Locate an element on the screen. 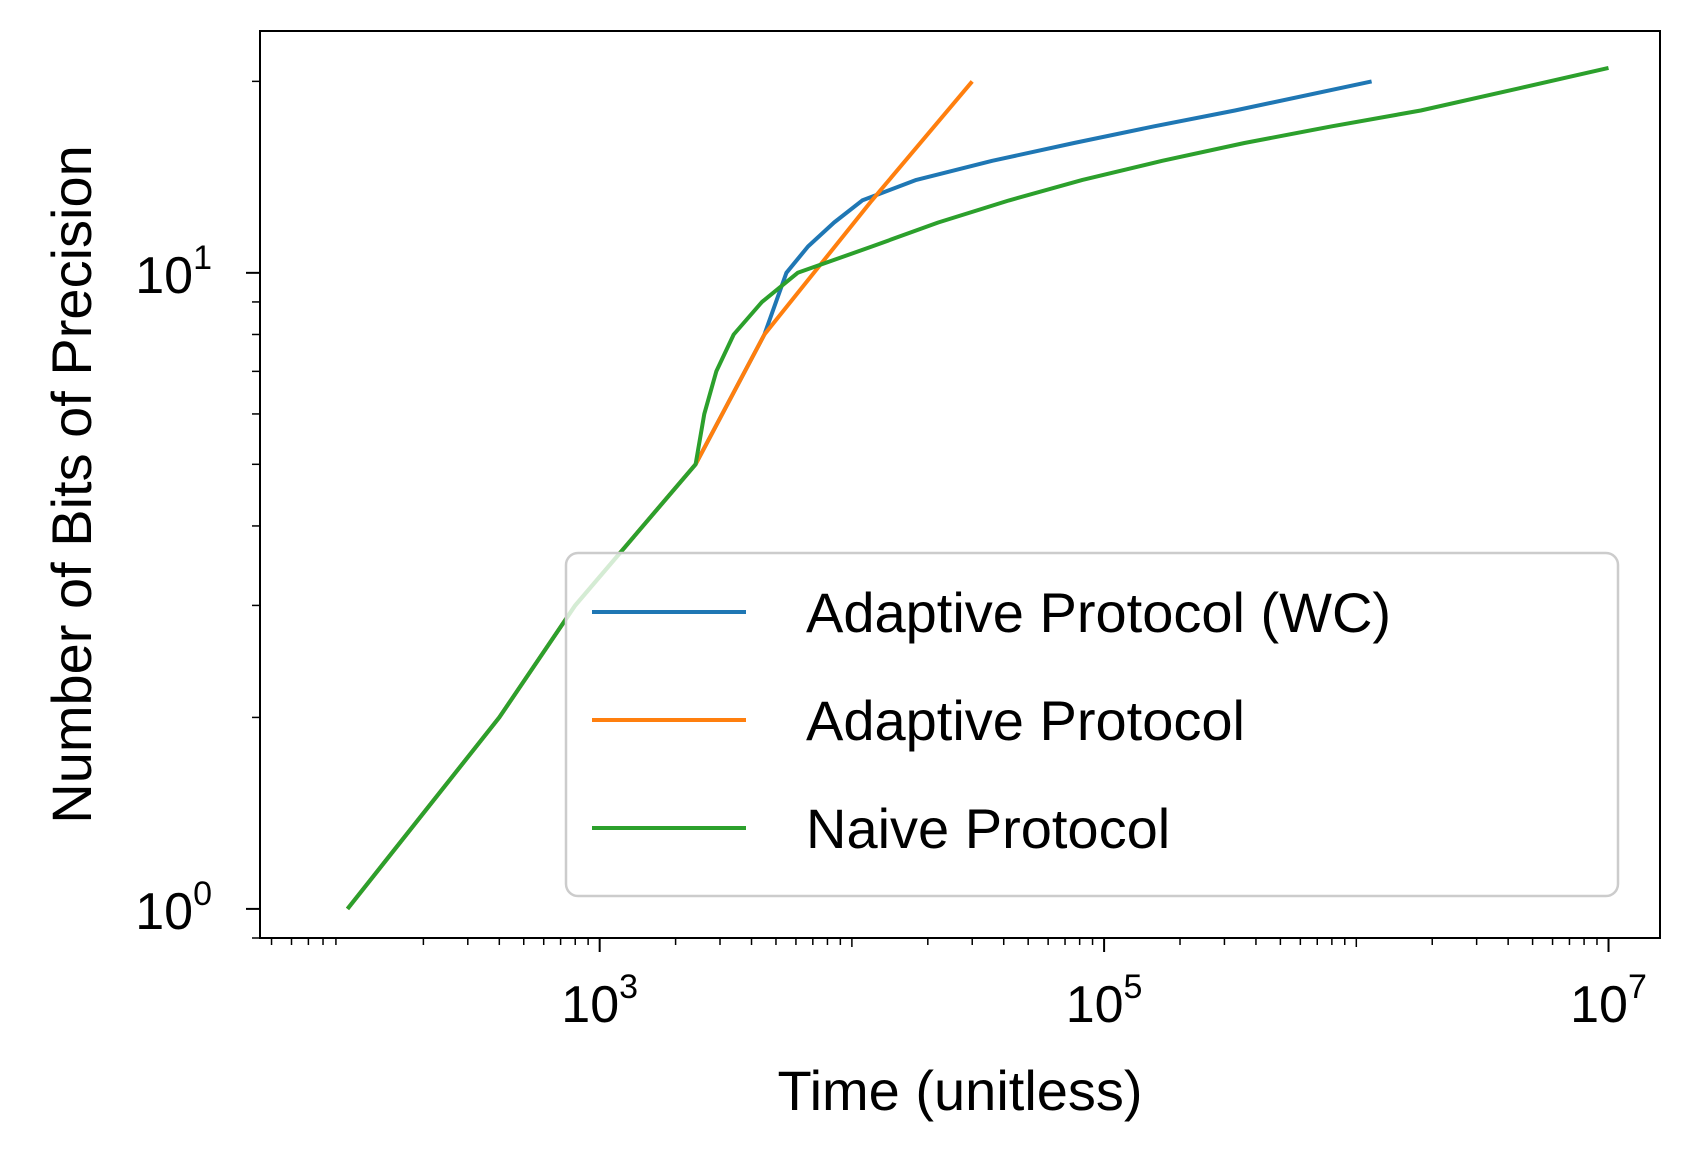  x-tick-label-3: 10⁷ is located at coordinates (1608, 1001).